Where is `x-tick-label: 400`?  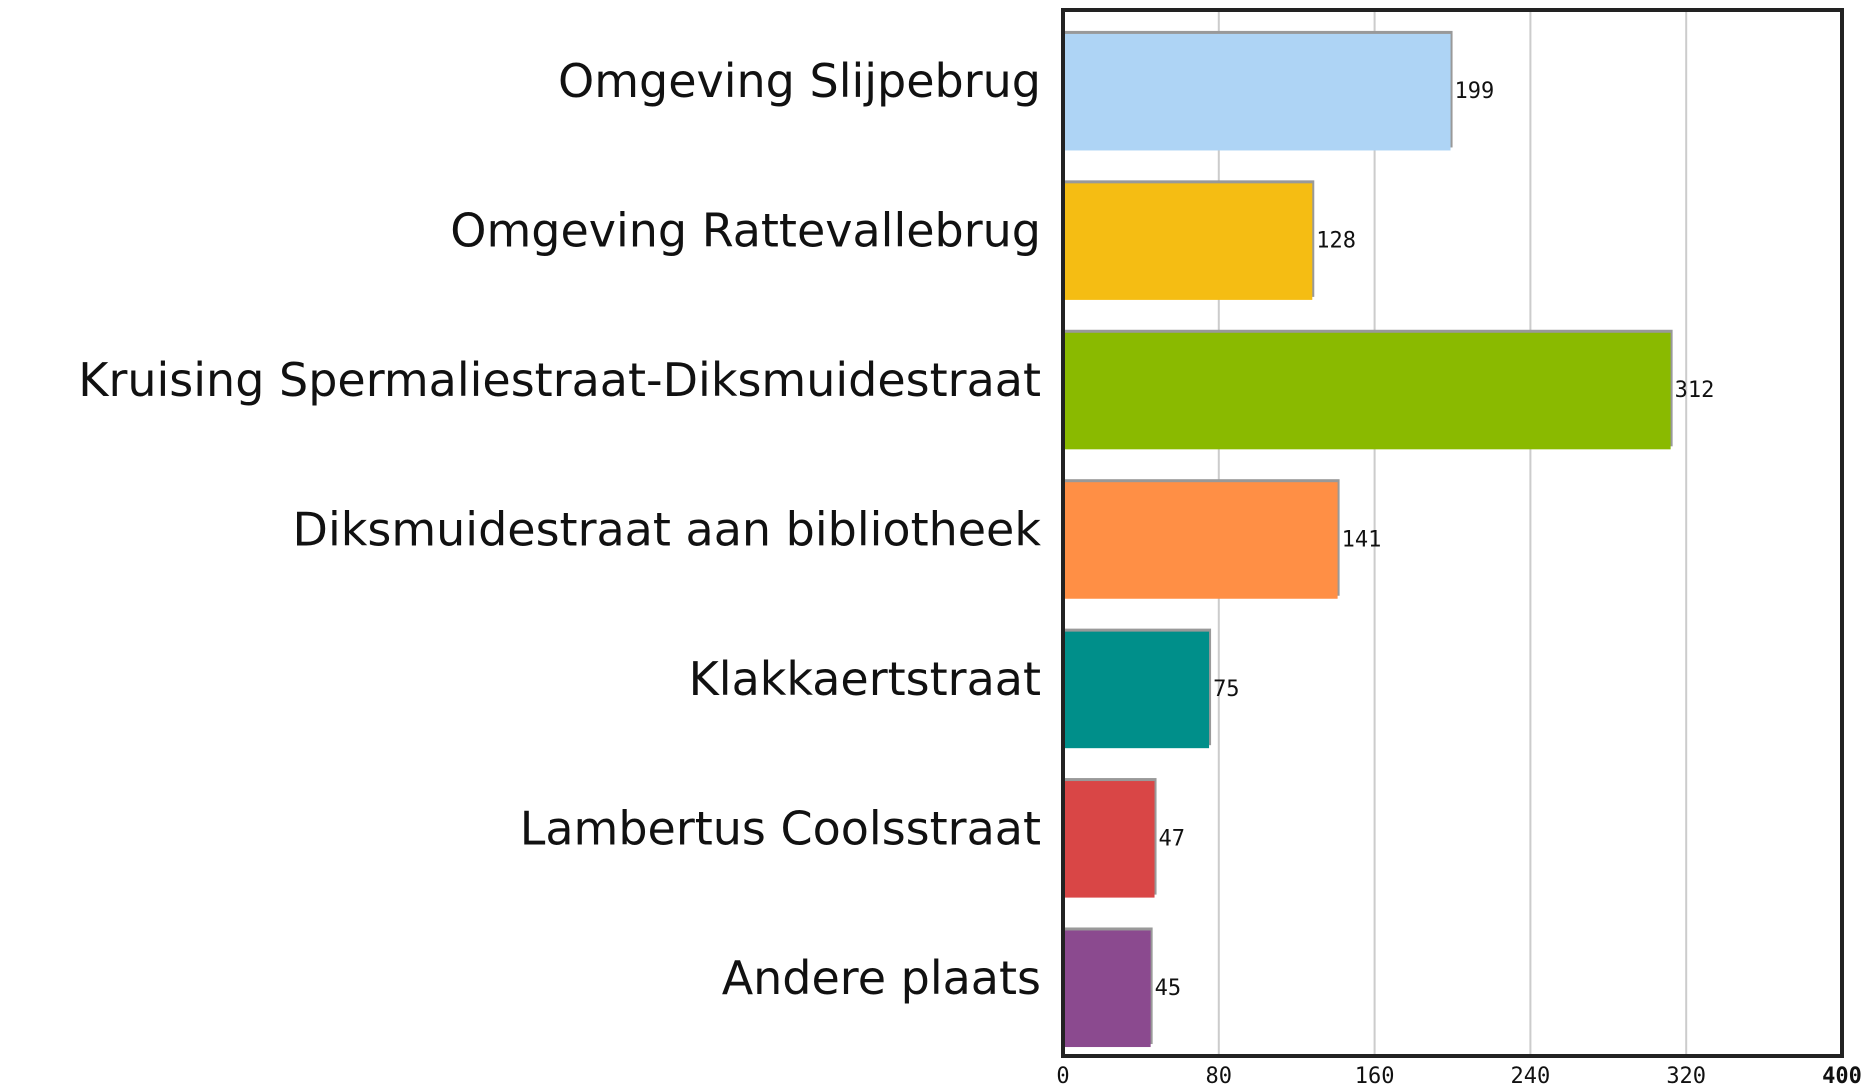 x-tick-label: 400 is located at coordinates (1842, 1074).